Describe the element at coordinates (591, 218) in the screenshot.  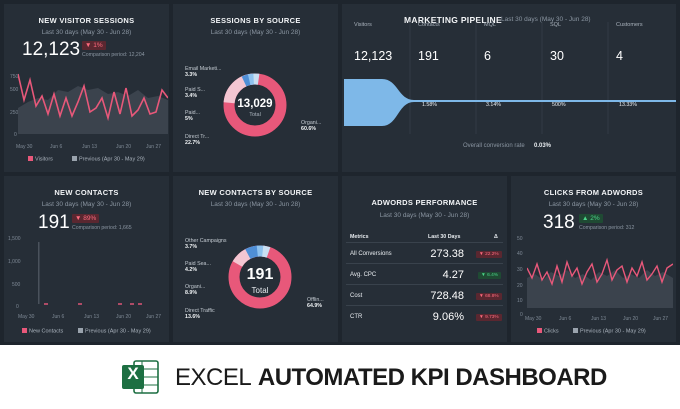
I see `change-badge: ▲ 2%` at that location.